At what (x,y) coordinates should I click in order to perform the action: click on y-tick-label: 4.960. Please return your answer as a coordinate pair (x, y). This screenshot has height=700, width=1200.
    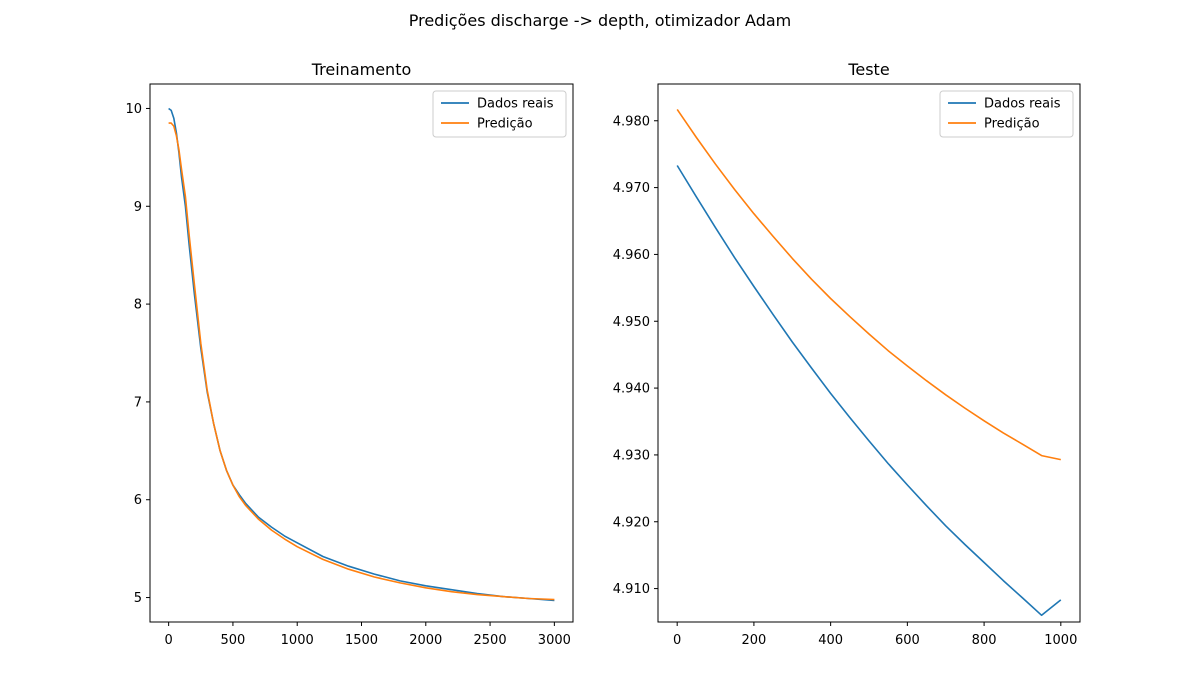
    Looking at the image, I should click on (631, 255).